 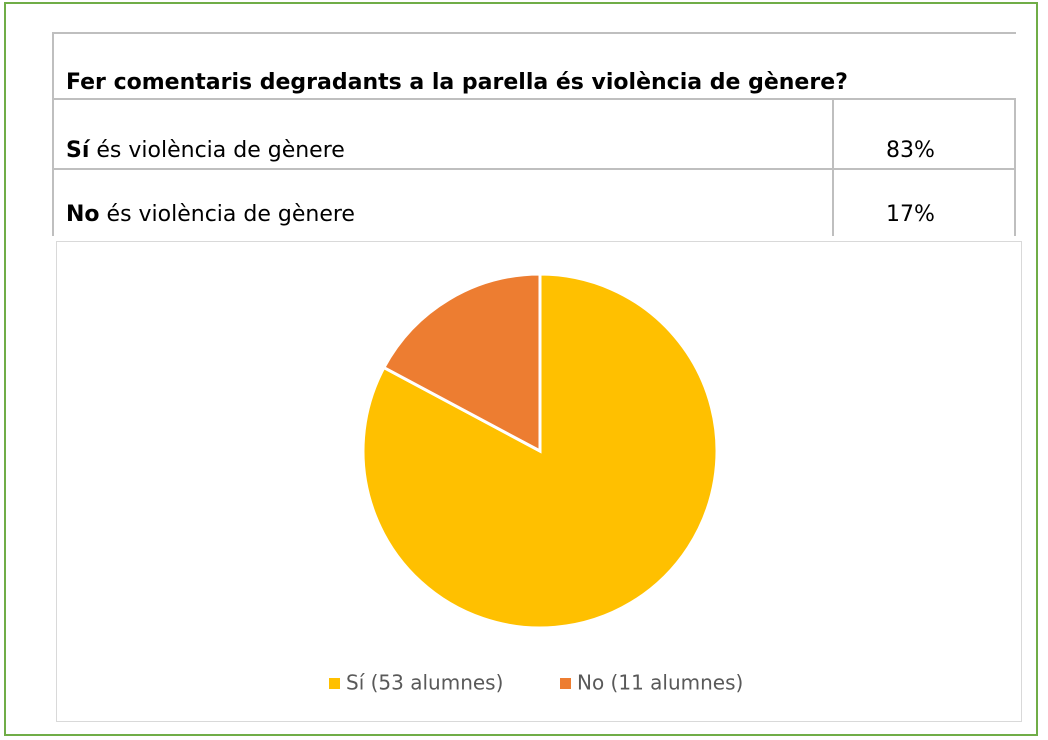 What do you see at coordinates (78, 150) in the screenshot?
I see `row-label-bold: Sí` at bounding box center [78, 150].